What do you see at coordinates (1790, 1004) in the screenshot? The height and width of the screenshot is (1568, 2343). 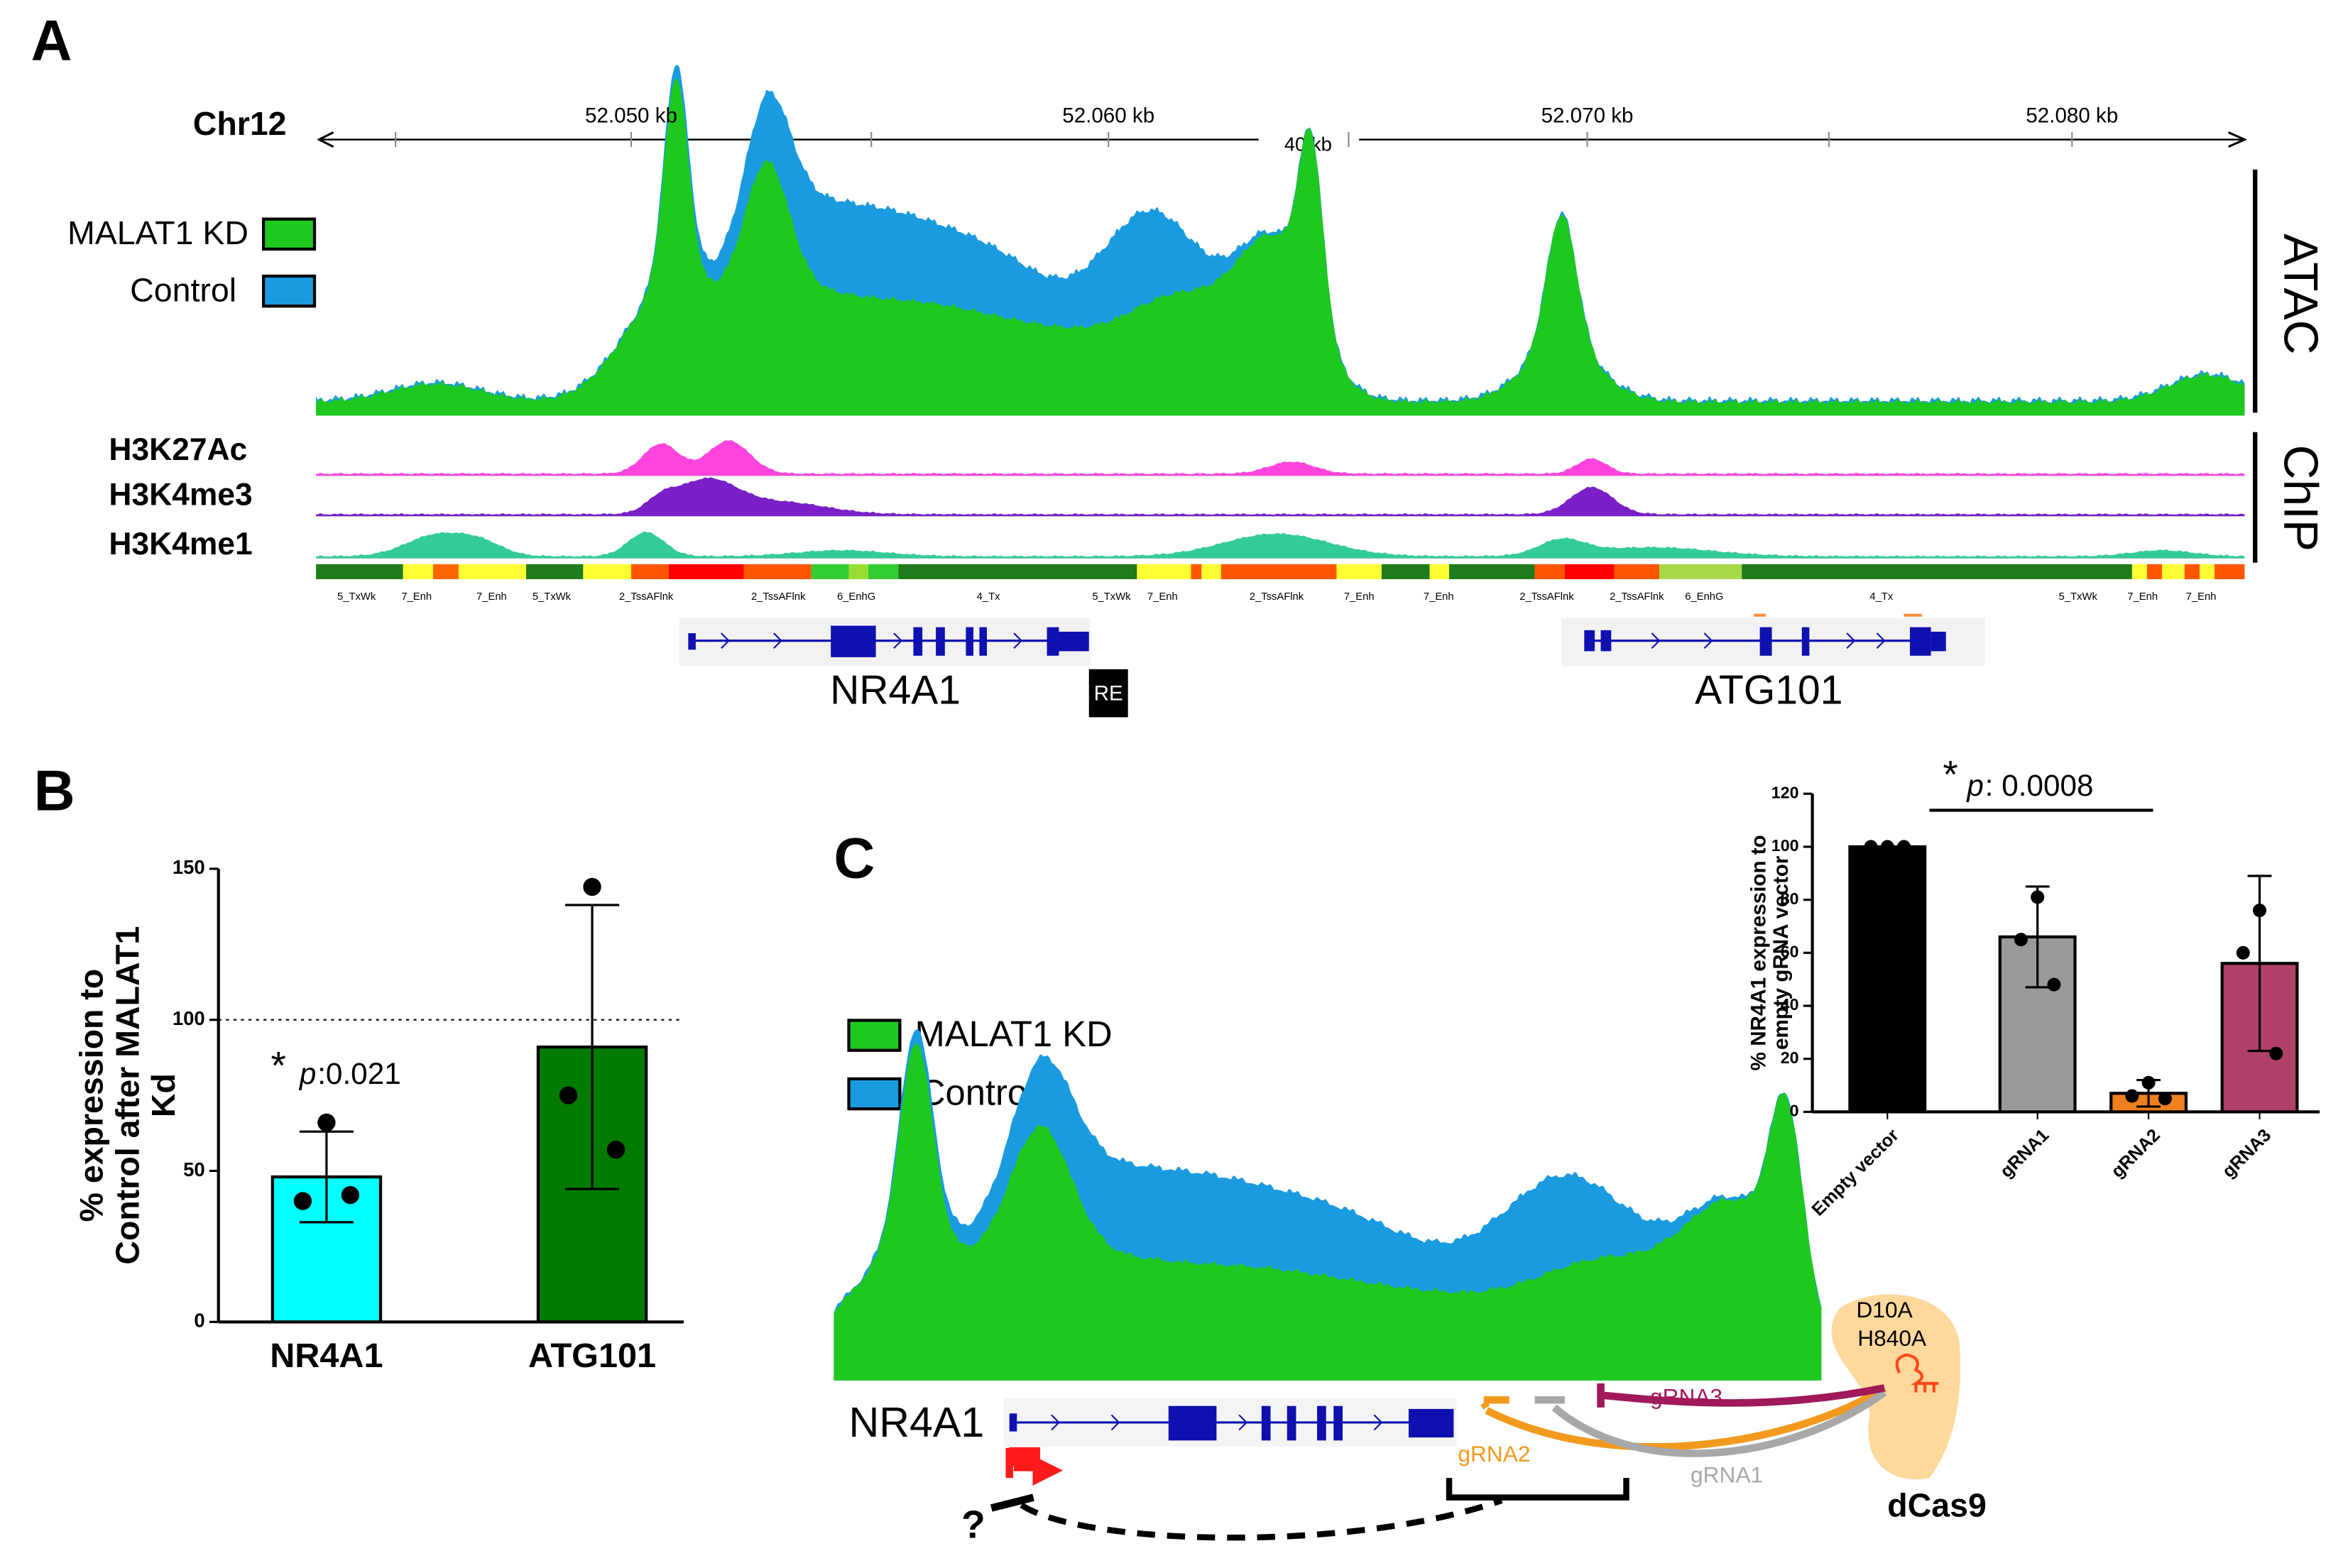 I see `y-tick-label: 40` at bounding box center [1790, 1004].